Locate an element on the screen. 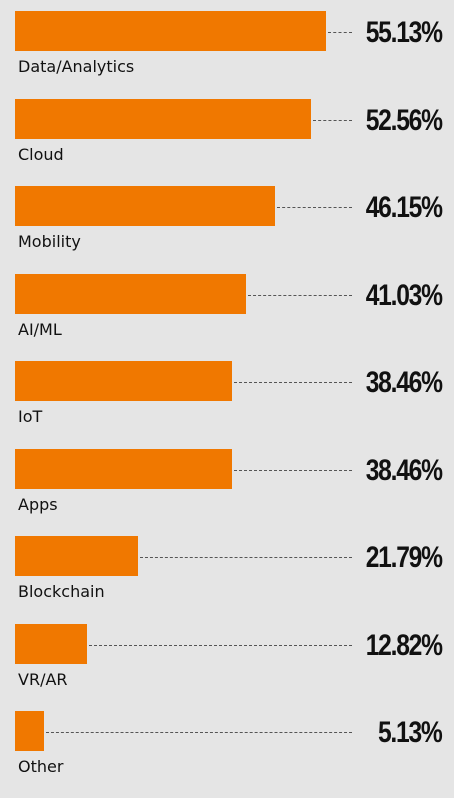 This screenshot has height=798, width=454. bar-row: 21.79% Blockchain is located at coordinates (227, 579).